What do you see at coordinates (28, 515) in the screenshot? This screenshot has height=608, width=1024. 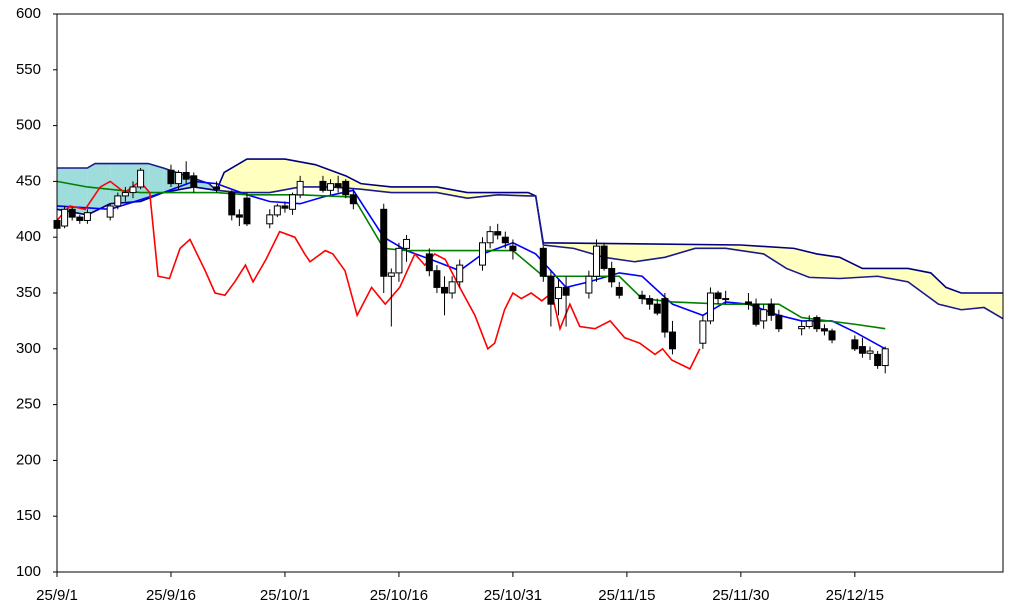 I see `y-tick-label: 150` at bounding box center [28, 515].